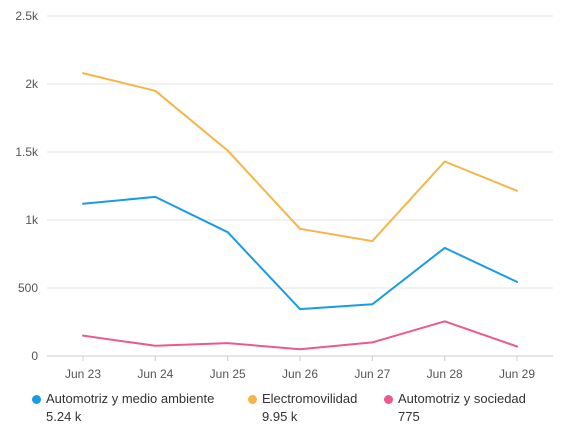  I want to click on x-tick-label: Jun 24, so click(155, 374).